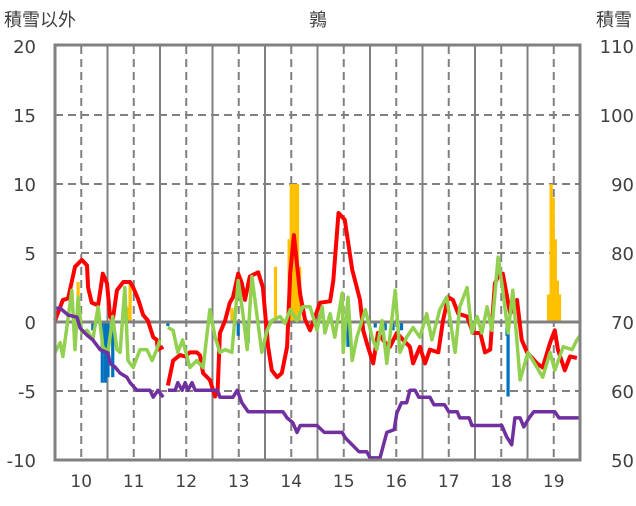 The image size is (636, 506). Describe the element at coordinates (617, 116) in the screenshot. I see `y2-tick-label: 100` at that location.